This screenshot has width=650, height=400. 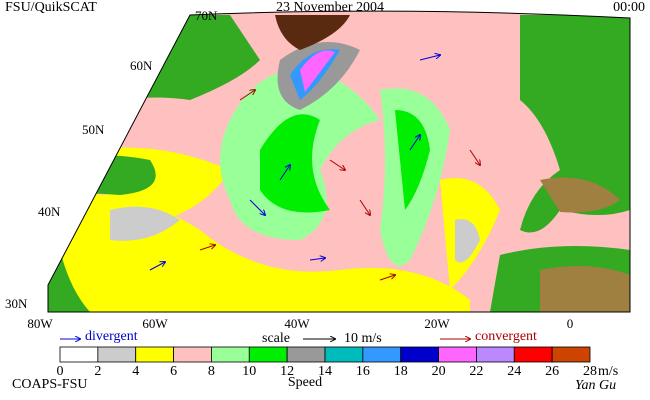 What do you see at coordinates (276, 338) in the screenshot?
I see `scale-label: scale` at bounding box center [276, 338].